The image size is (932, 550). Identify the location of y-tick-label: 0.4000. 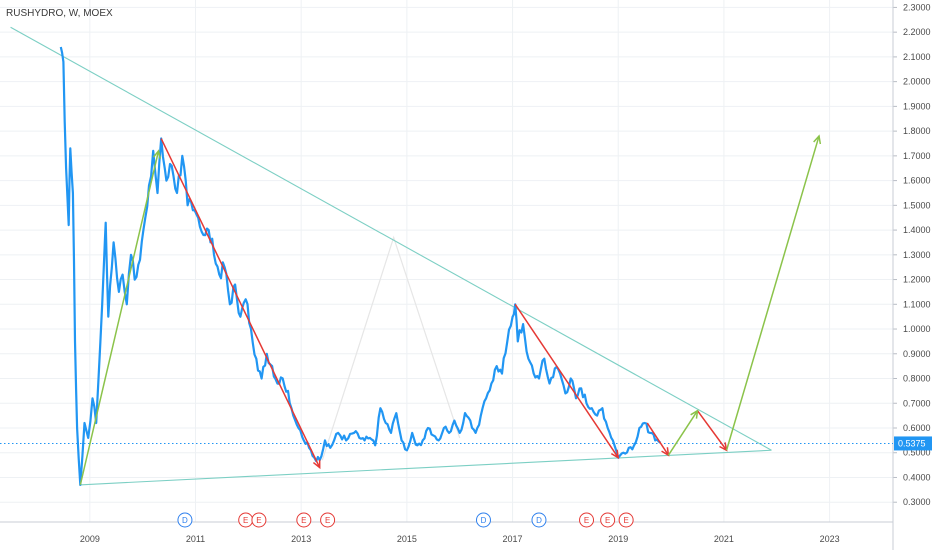
(917, 477).